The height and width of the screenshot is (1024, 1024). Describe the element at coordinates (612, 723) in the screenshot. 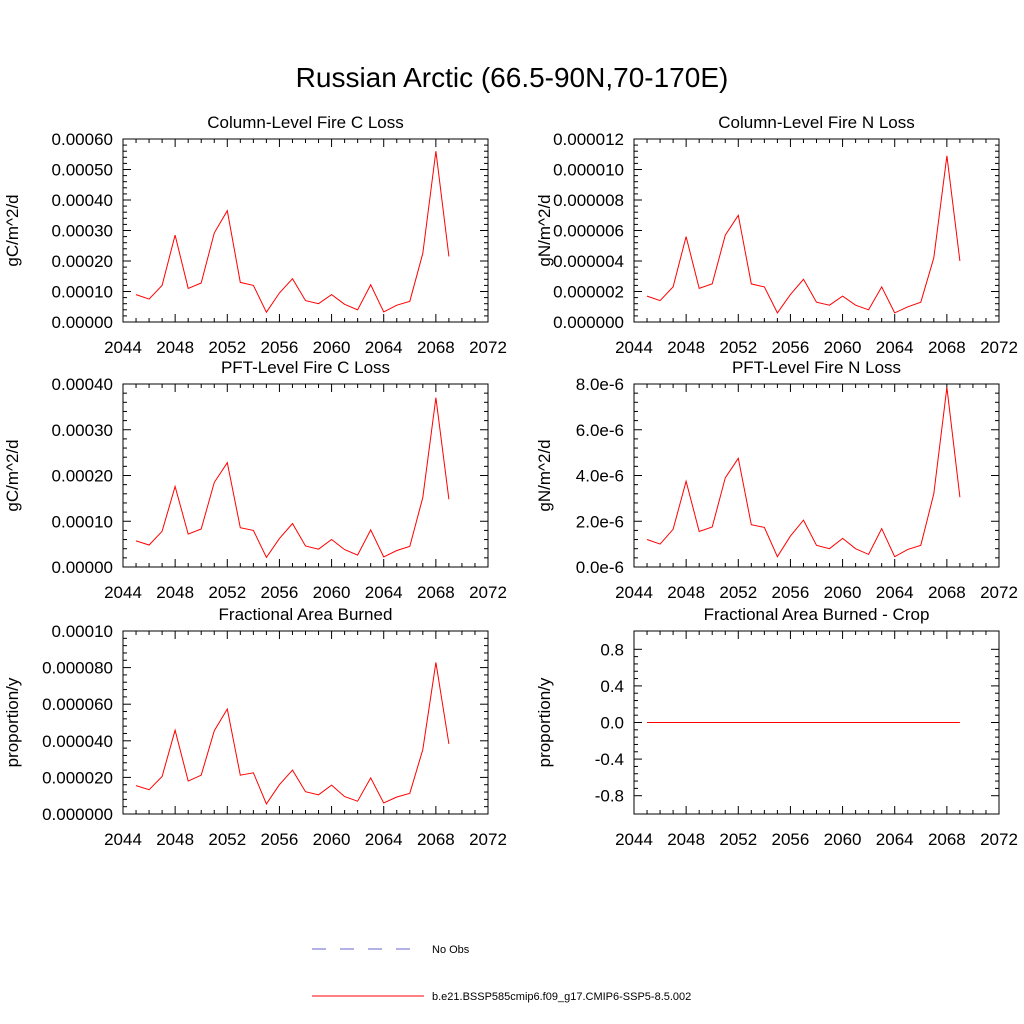

I see `y-tick-label: 0.0` at that location.